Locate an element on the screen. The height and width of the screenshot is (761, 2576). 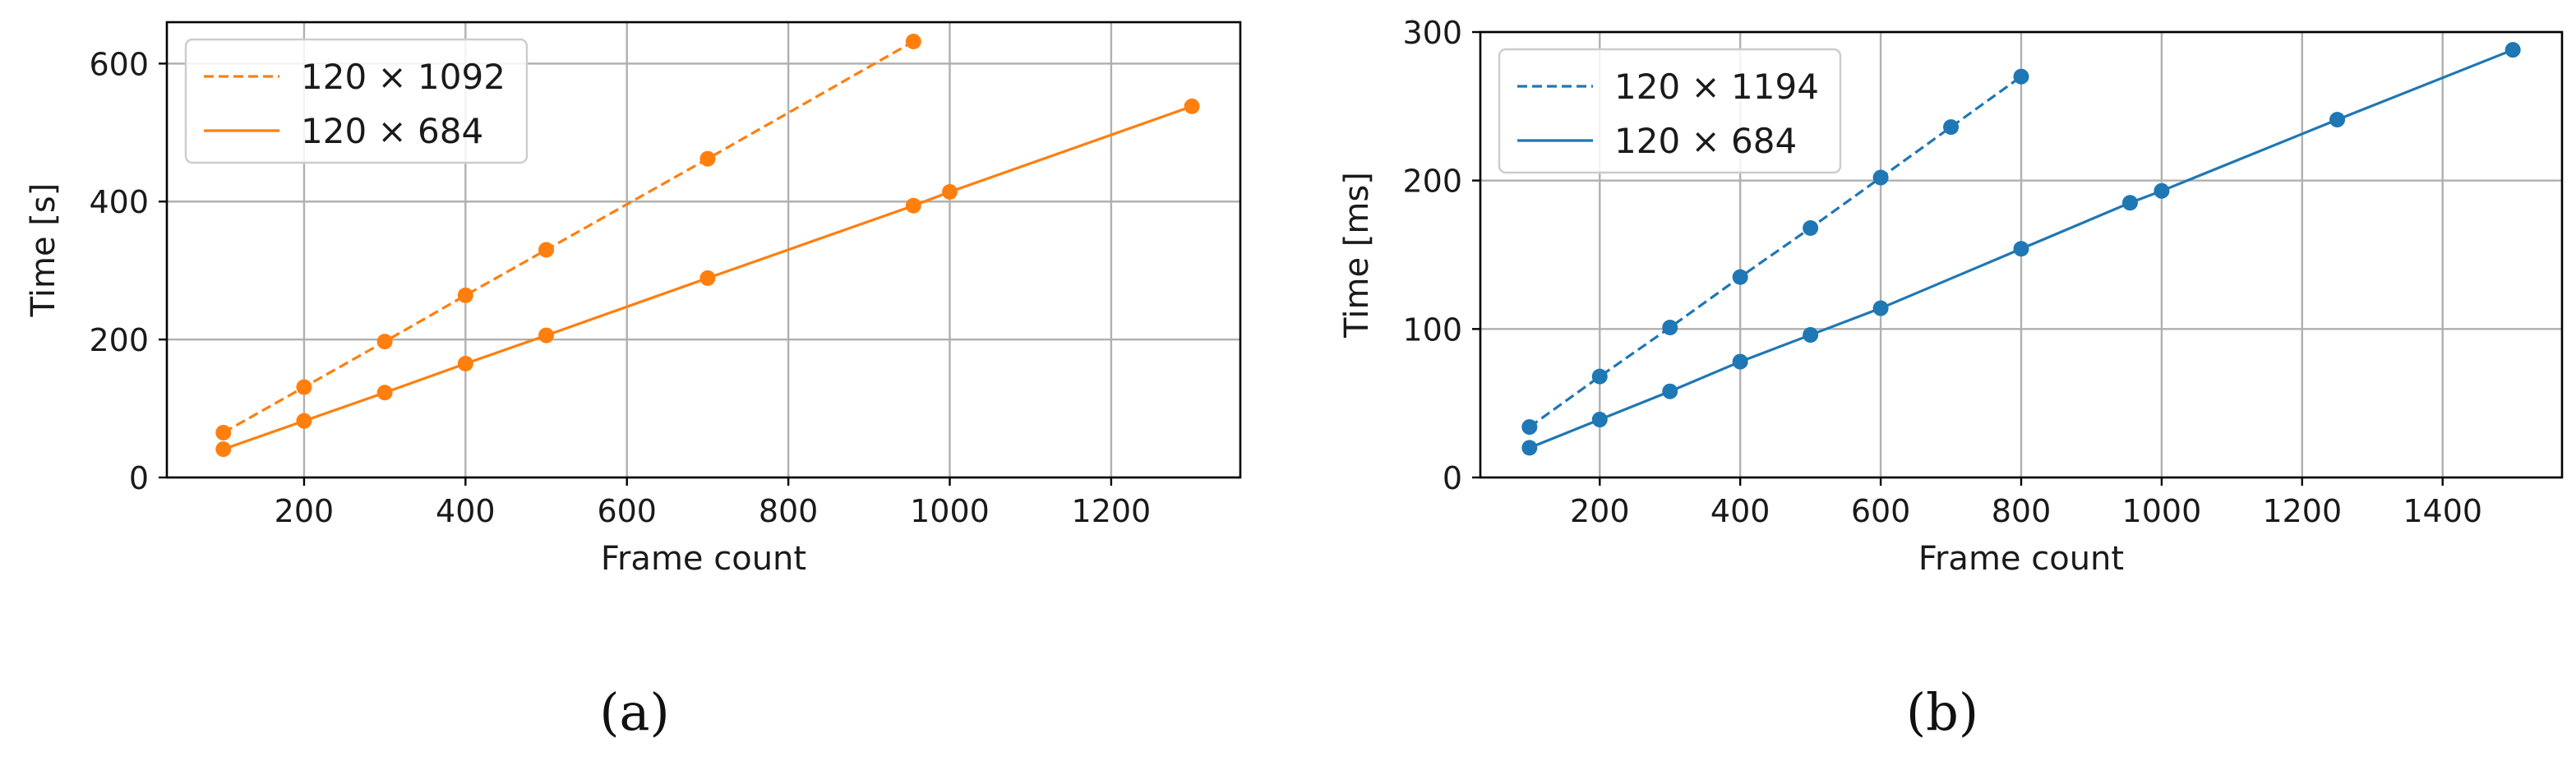
y-axis-label: Time [ms] is located at coordinates (1357, 255).